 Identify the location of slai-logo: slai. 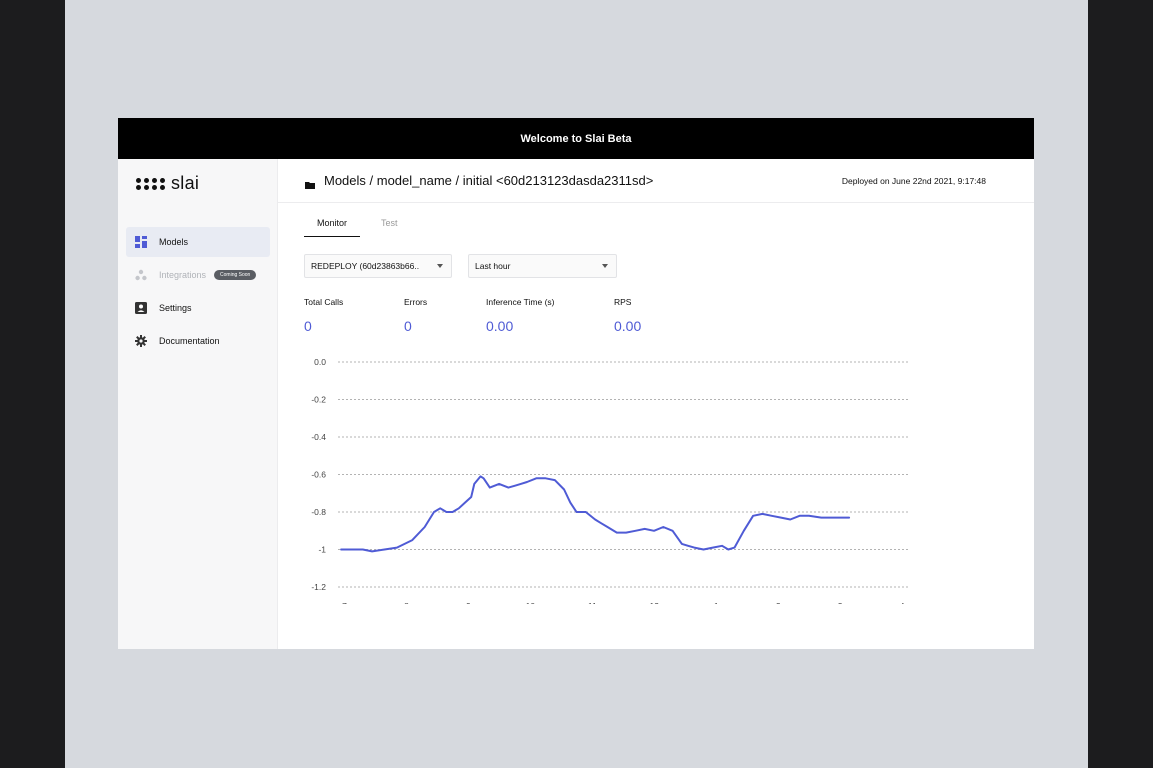
(167, 183).